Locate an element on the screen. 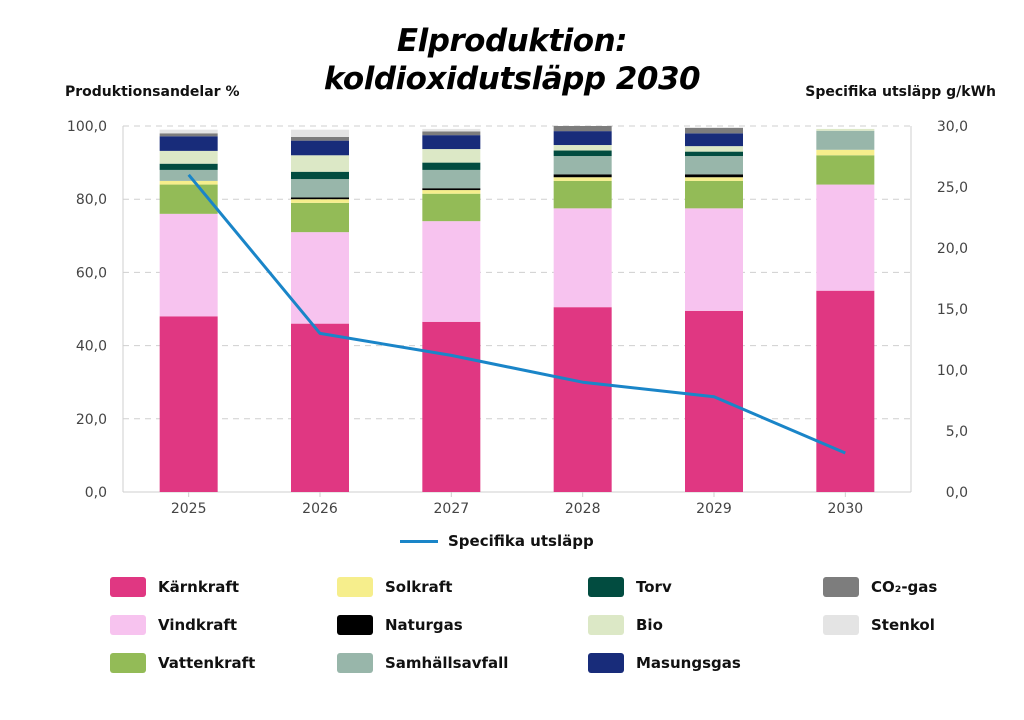  x-tick-label: 2025 is located at coordinates (189, 509).